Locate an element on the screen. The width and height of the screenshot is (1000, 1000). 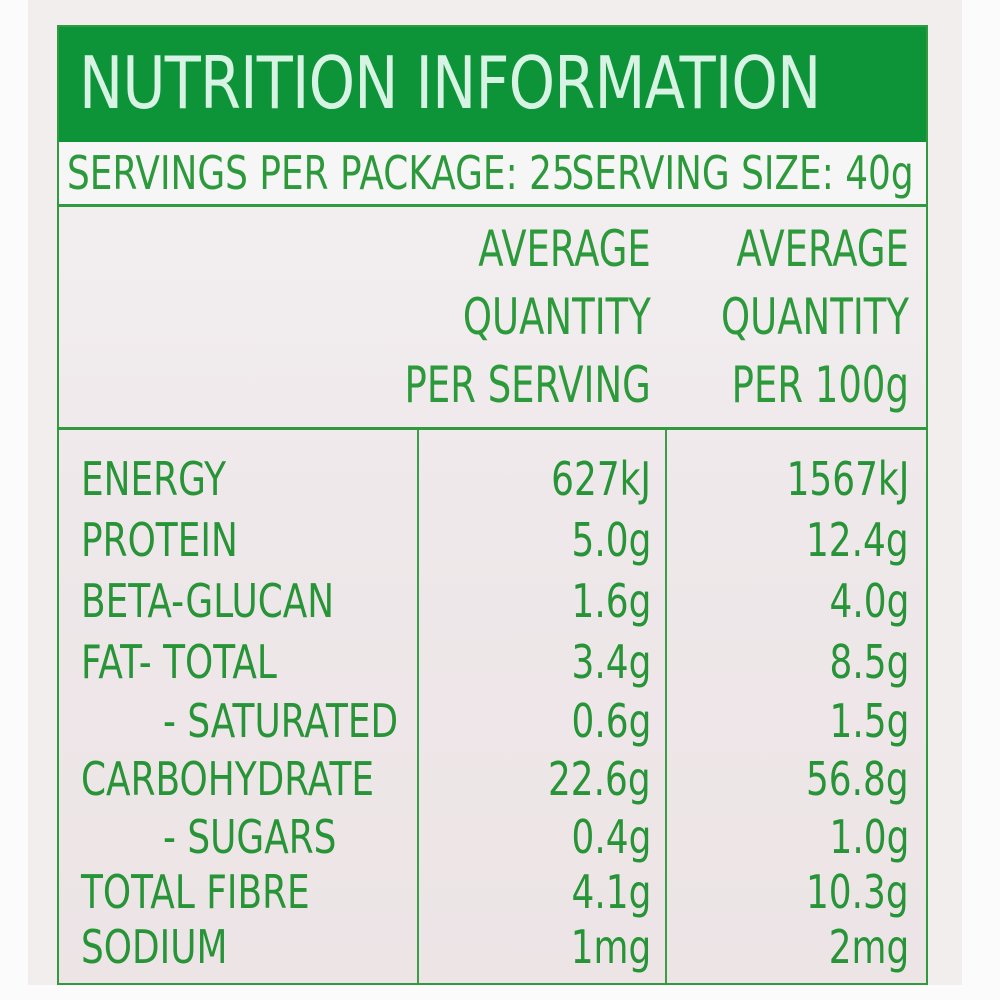
column-header-line: PER SERVING is located at coordinates (527, 385).